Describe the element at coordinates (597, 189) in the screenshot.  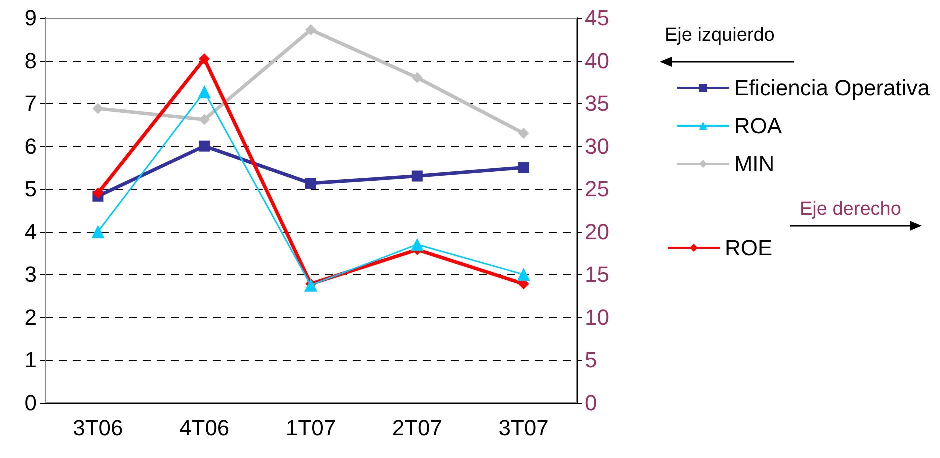
I see `y2-tick-label: 25` at that location.